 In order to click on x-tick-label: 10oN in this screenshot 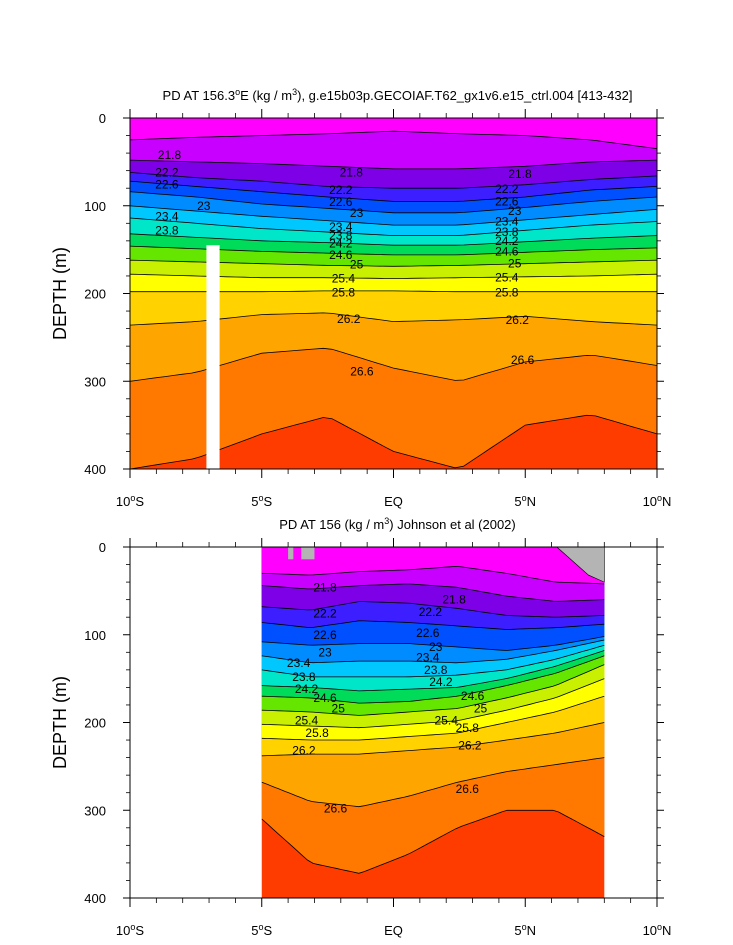, I will do `click(657, 930)`.